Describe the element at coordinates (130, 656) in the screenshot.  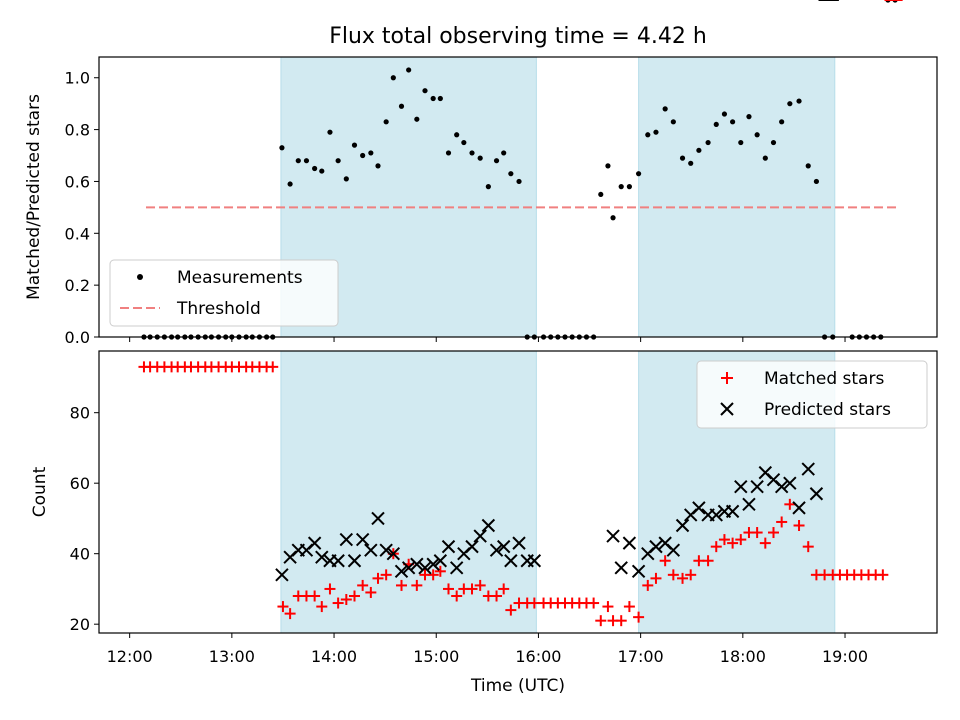
I see `x-tick-label-0: 12:00` at that location.